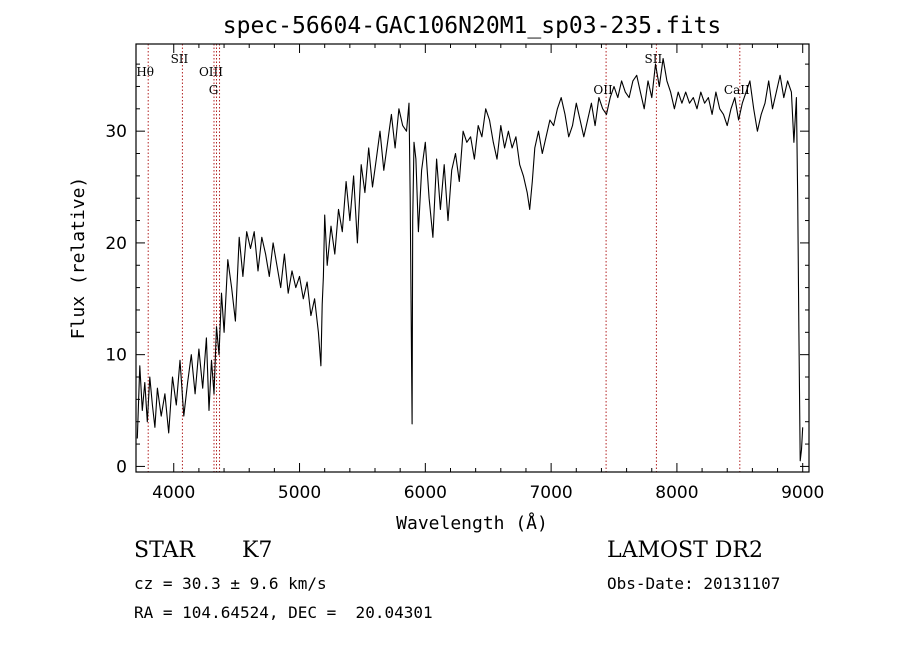  Describe the element at coordinates (603, 90) in the screenshot. I see `marker-label-5: OII` at that location.